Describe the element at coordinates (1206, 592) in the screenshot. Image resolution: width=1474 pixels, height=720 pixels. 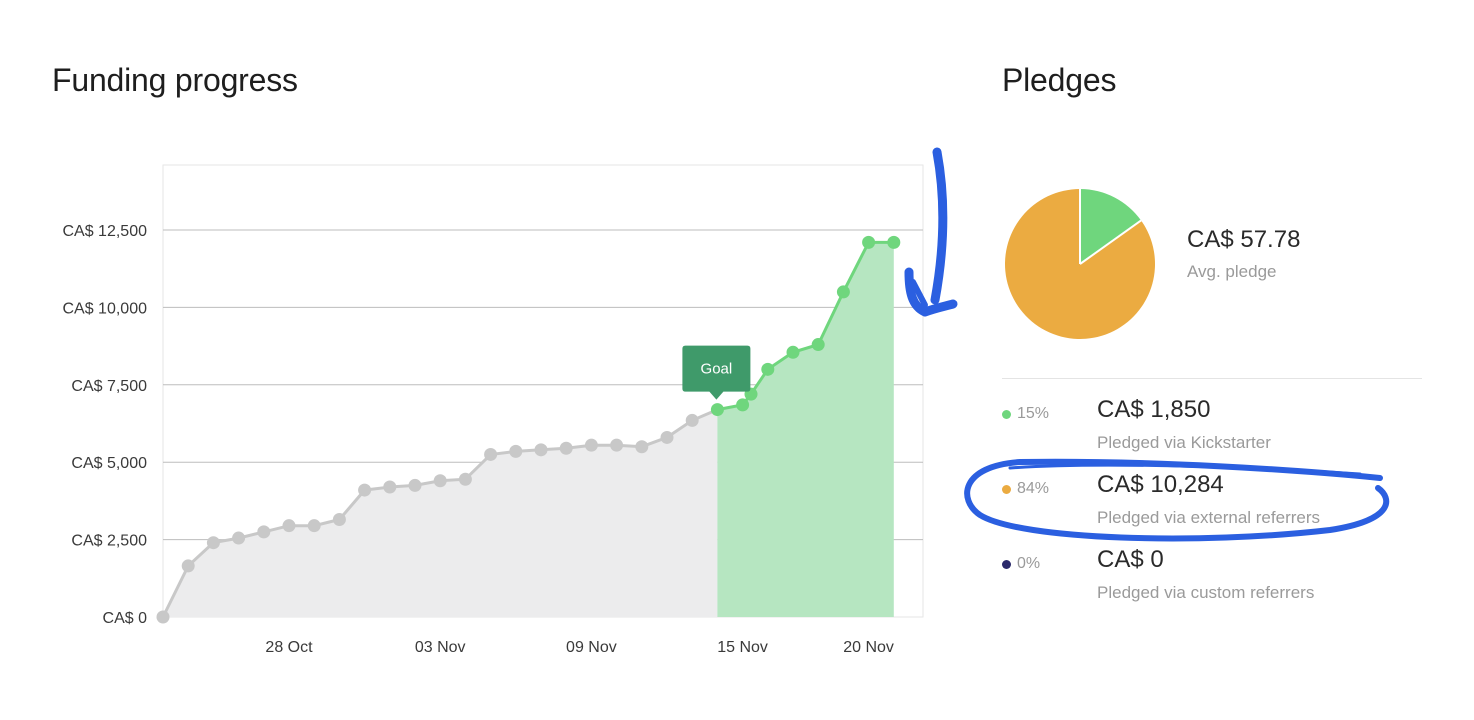
I see `pledge-source-label: Pledged via custom referrers` at that location.